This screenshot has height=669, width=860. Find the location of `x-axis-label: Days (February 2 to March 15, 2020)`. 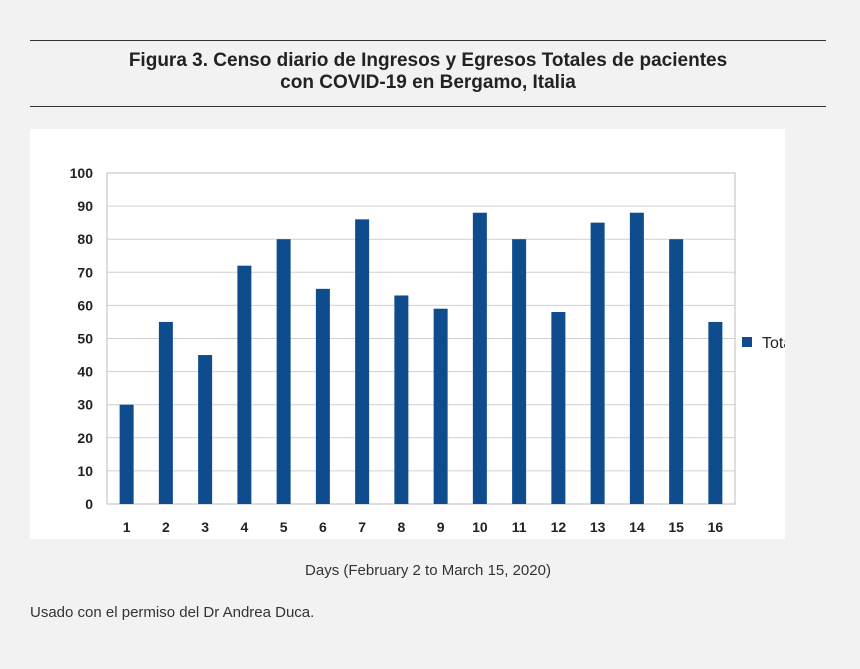

x-axis-label: Days (February 2 to March 15, 2020) is located at coordinates (428, 570).